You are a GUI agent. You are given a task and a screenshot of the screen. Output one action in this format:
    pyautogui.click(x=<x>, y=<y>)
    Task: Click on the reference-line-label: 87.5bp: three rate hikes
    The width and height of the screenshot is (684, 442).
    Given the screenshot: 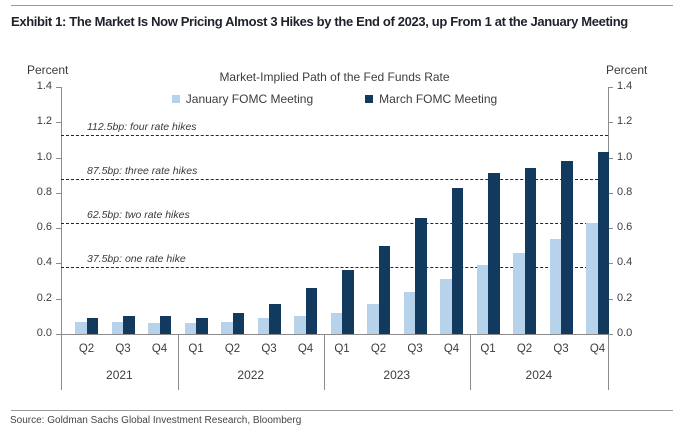 What is the action you would take?
    pyautogui.click(x=142, y=170)
    